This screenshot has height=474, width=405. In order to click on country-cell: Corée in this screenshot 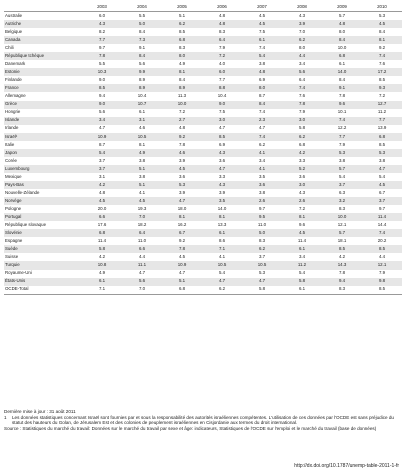, I will do `click(11, 160)`.